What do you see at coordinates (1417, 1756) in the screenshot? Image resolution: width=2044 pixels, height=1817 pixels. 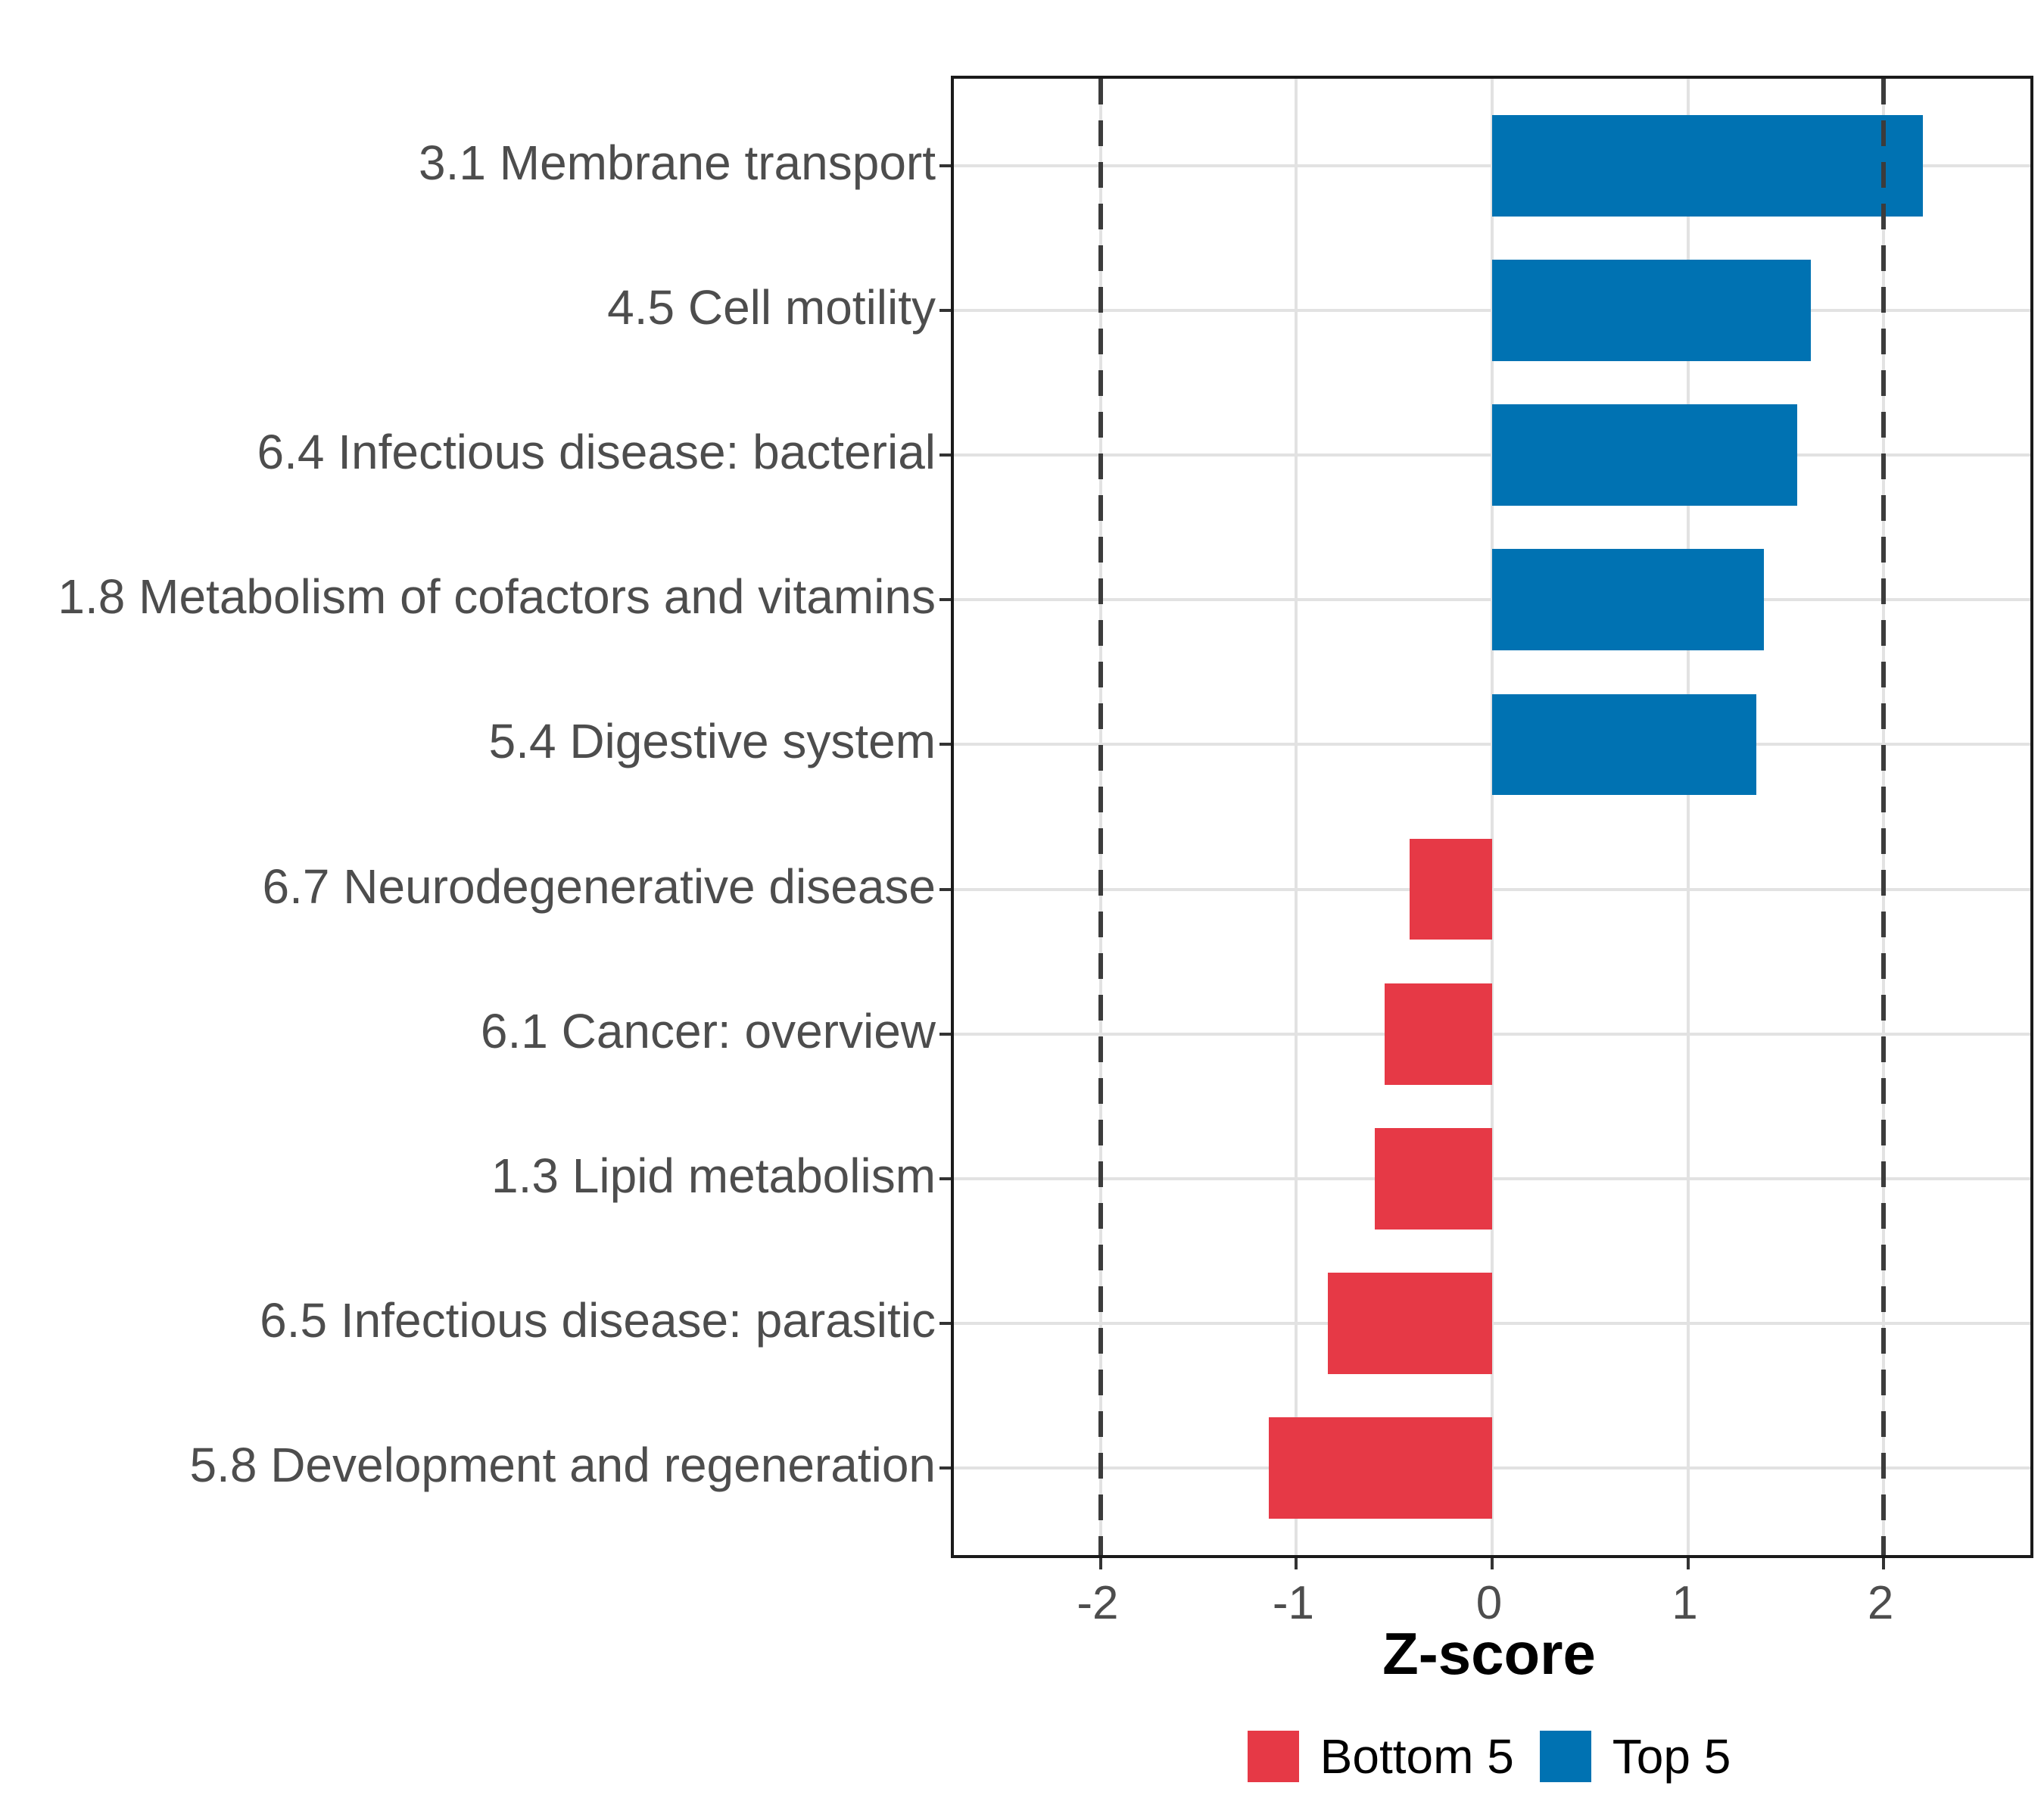 I see `legend-label: Bottom 5` at bounding box center [1417, 1756].